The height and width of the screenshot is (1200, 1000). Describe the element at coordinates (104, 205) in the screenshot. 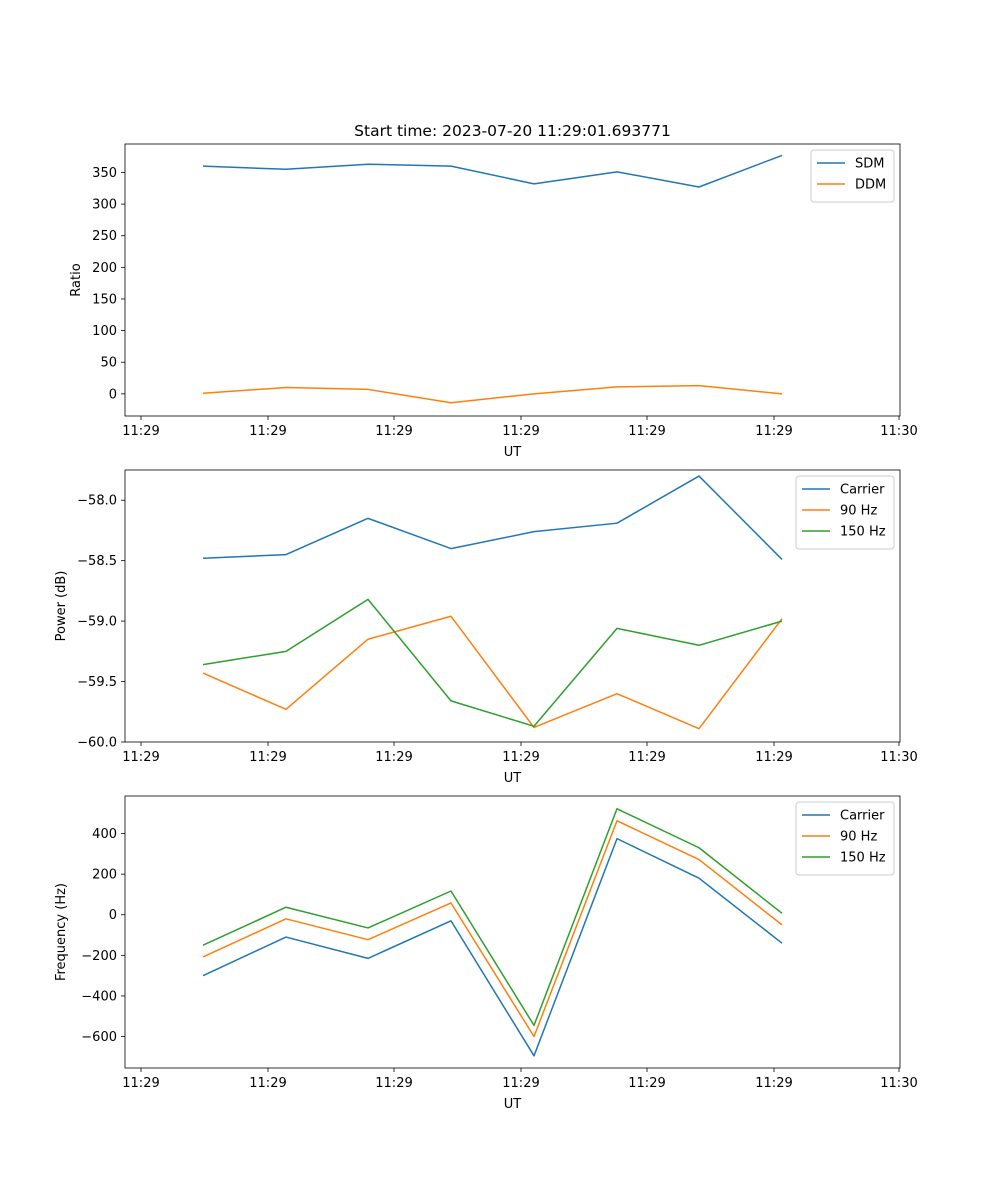

I see `y-tick-label: 300` at that location.